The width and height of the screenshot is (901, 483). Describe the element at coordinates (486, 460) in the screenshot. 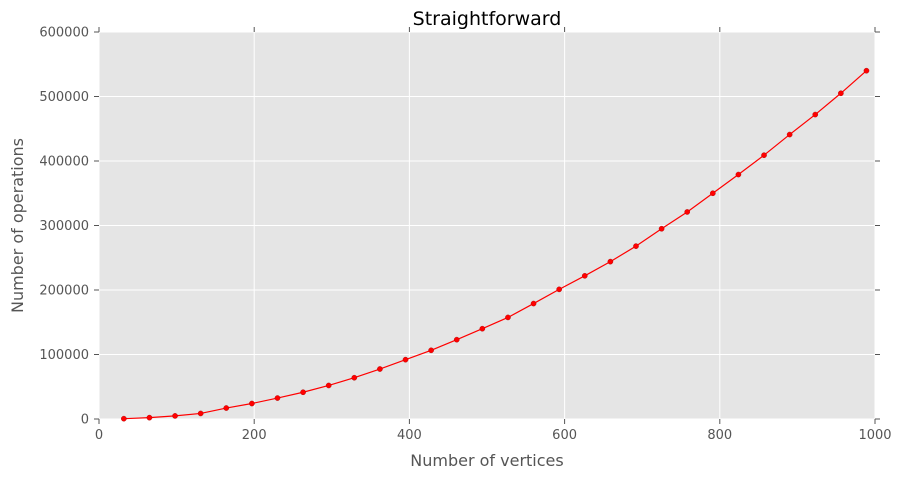

I see `x-axis-label: Number of vertices` at that location.